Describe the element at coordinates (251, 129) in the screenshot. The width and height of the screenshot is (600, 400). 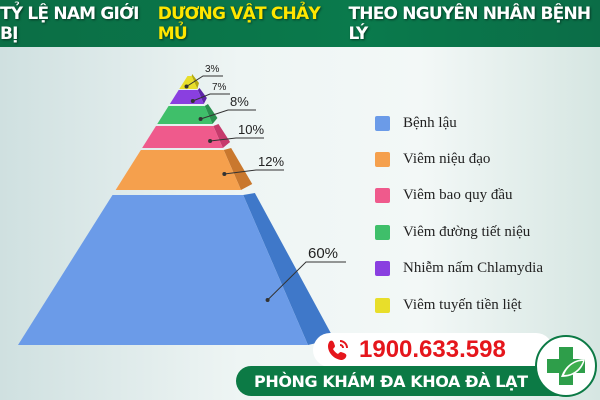
I see `data-label: 10%` at that location.